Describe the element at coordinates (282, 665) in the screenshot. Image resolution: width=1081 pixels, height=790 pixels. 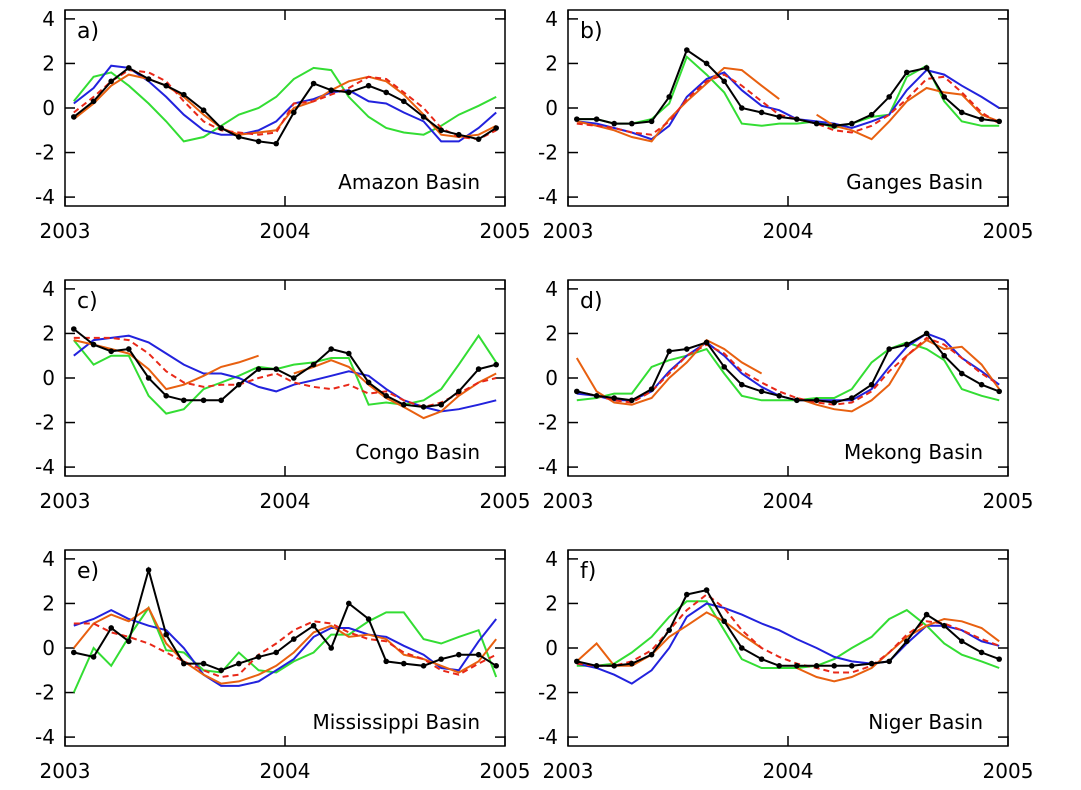
I see `panel: -4 -2 0 2 4 2003 2004 2005 e) Mississippi Basin` at that location.